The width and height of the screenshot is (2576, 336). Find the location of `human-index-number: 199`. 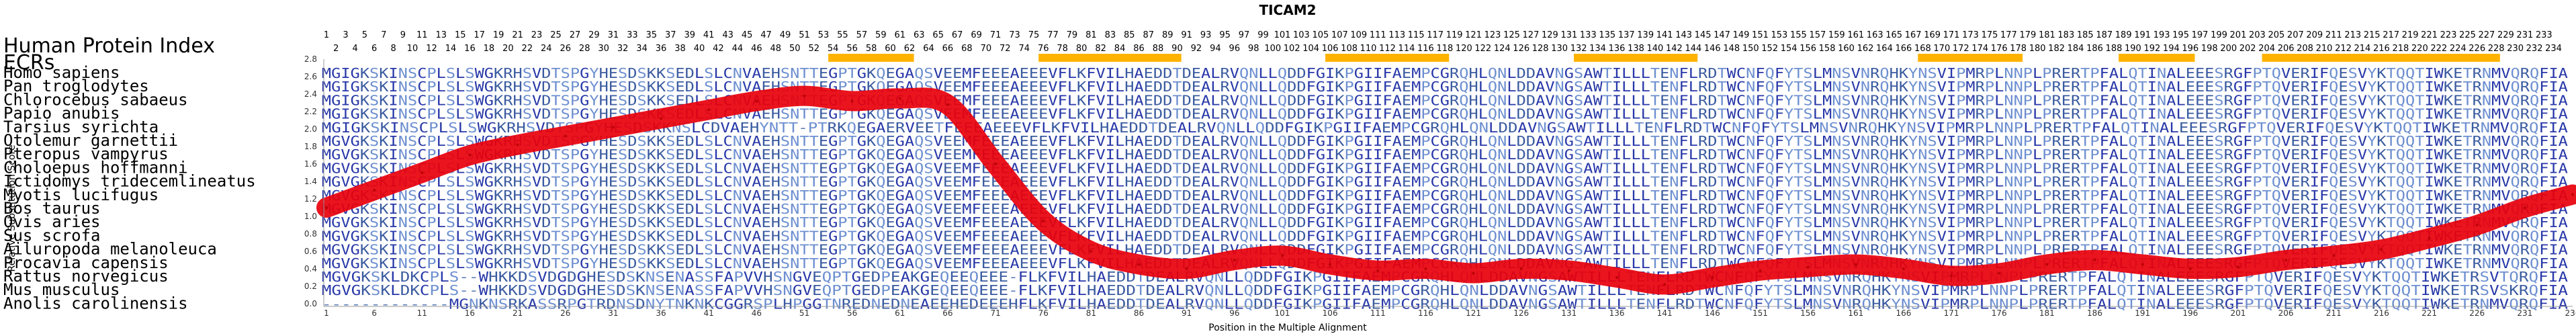

human-index-number: 199 is located at coordinates (2219, 35).